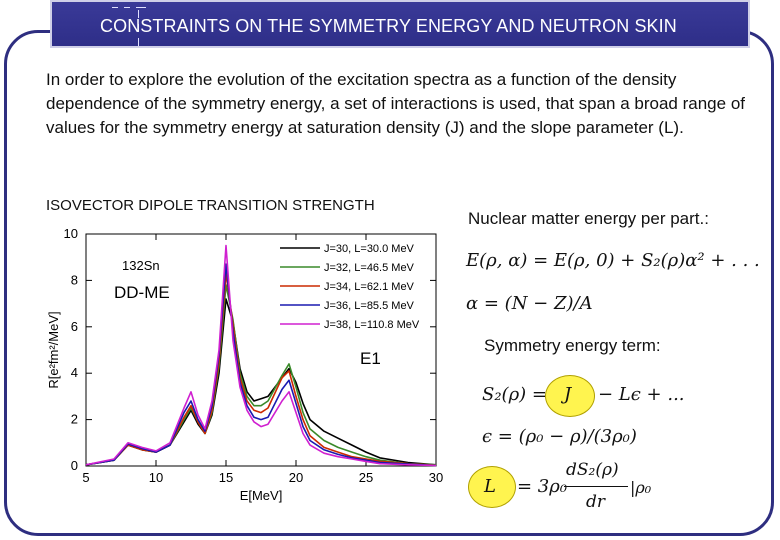  I want to click on j-symbol: J, so click(568, 394).